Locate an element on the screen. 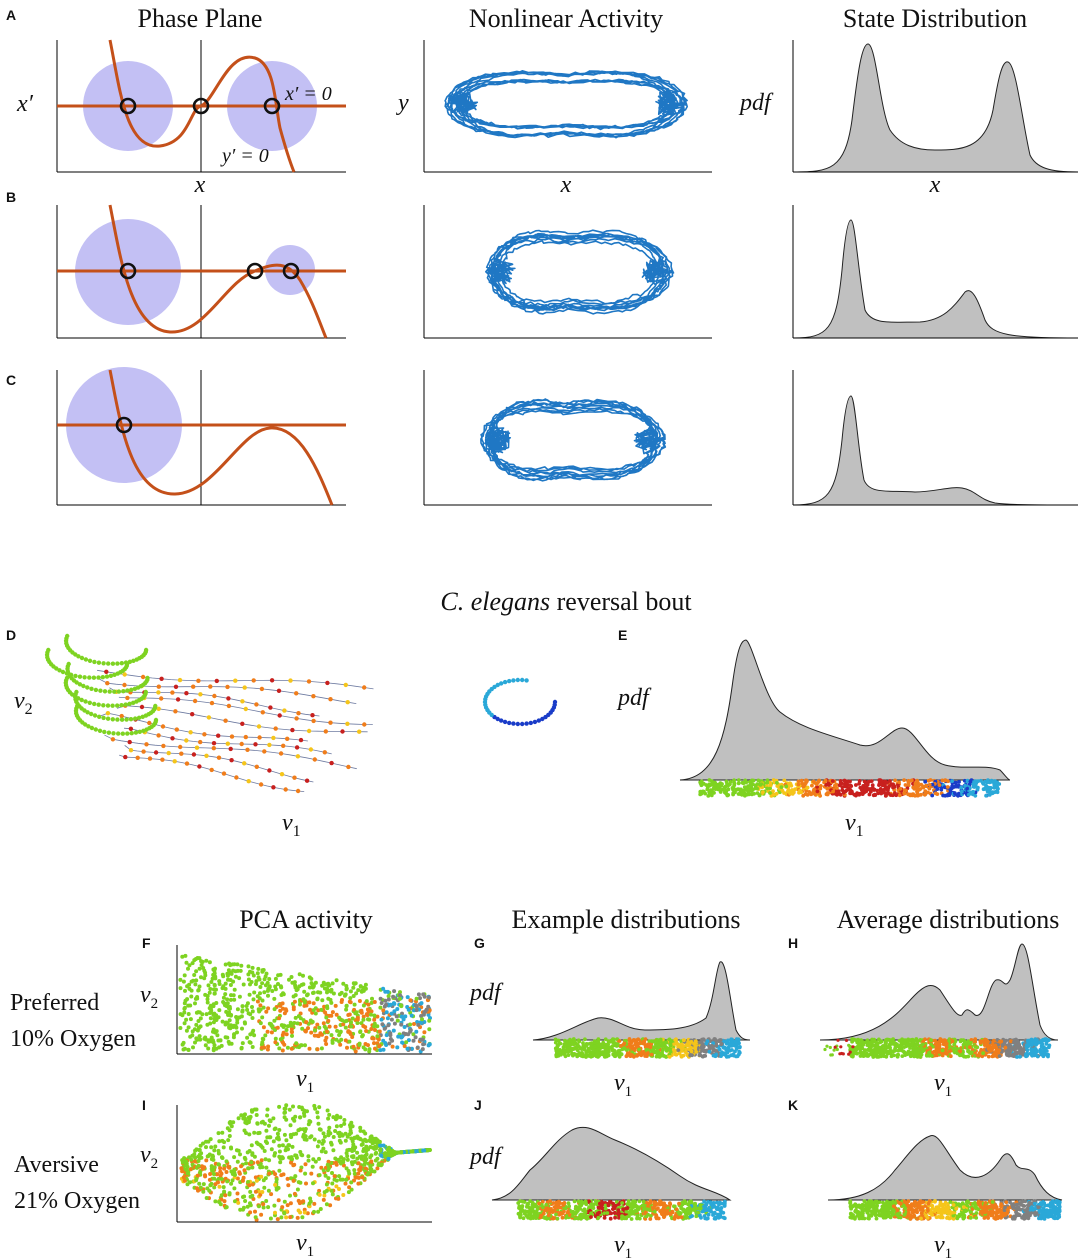 The height and width of the screenshot is (1260, 1084). distribution-c is located at coordinates (935, 438).